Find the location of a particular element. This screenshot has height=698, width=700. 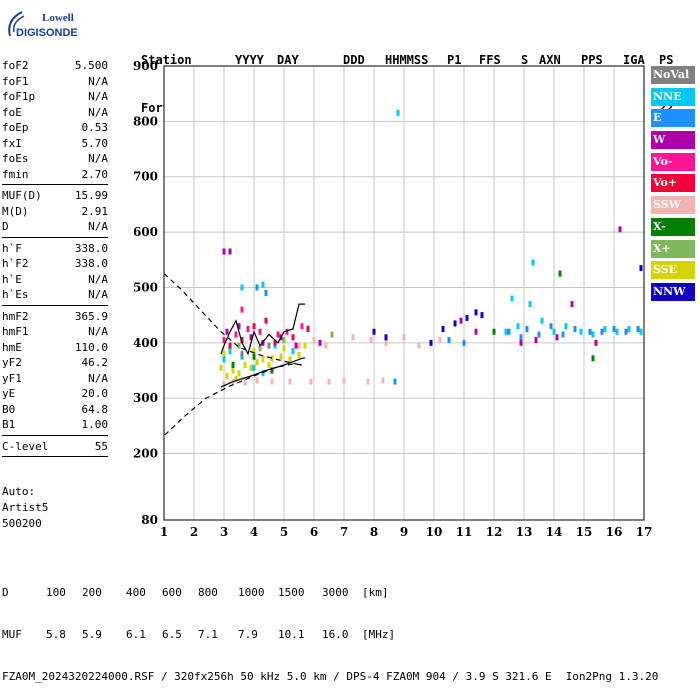

footer-value: 6.5 is located at coordinates (172, 634).